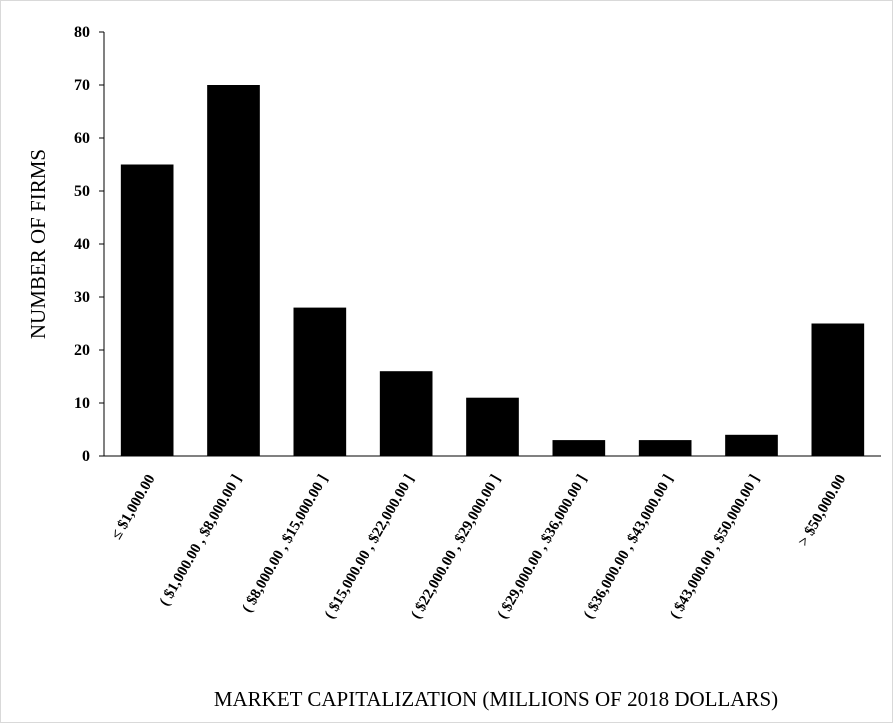 The image size is (893, 724). I want to click on x-tick-label: > $50,000.00, so click(823, 510).